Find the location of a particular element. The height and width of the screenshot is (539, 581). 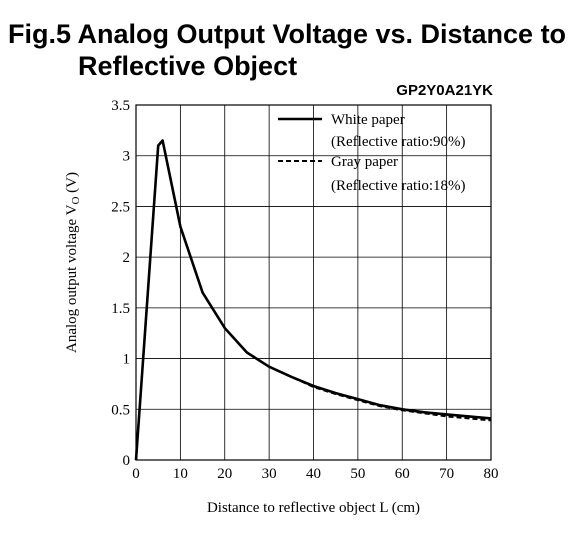

y-tick-label: 3.5 is located at coordinates (120, 106).